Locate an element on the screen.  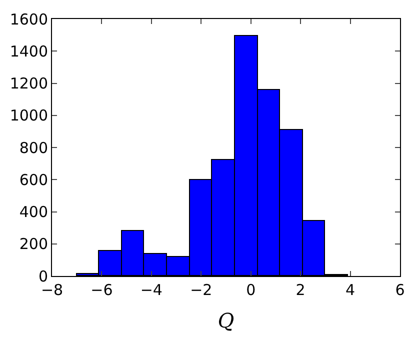
y-tick-label: 200 is located at coordinates (33, 244).